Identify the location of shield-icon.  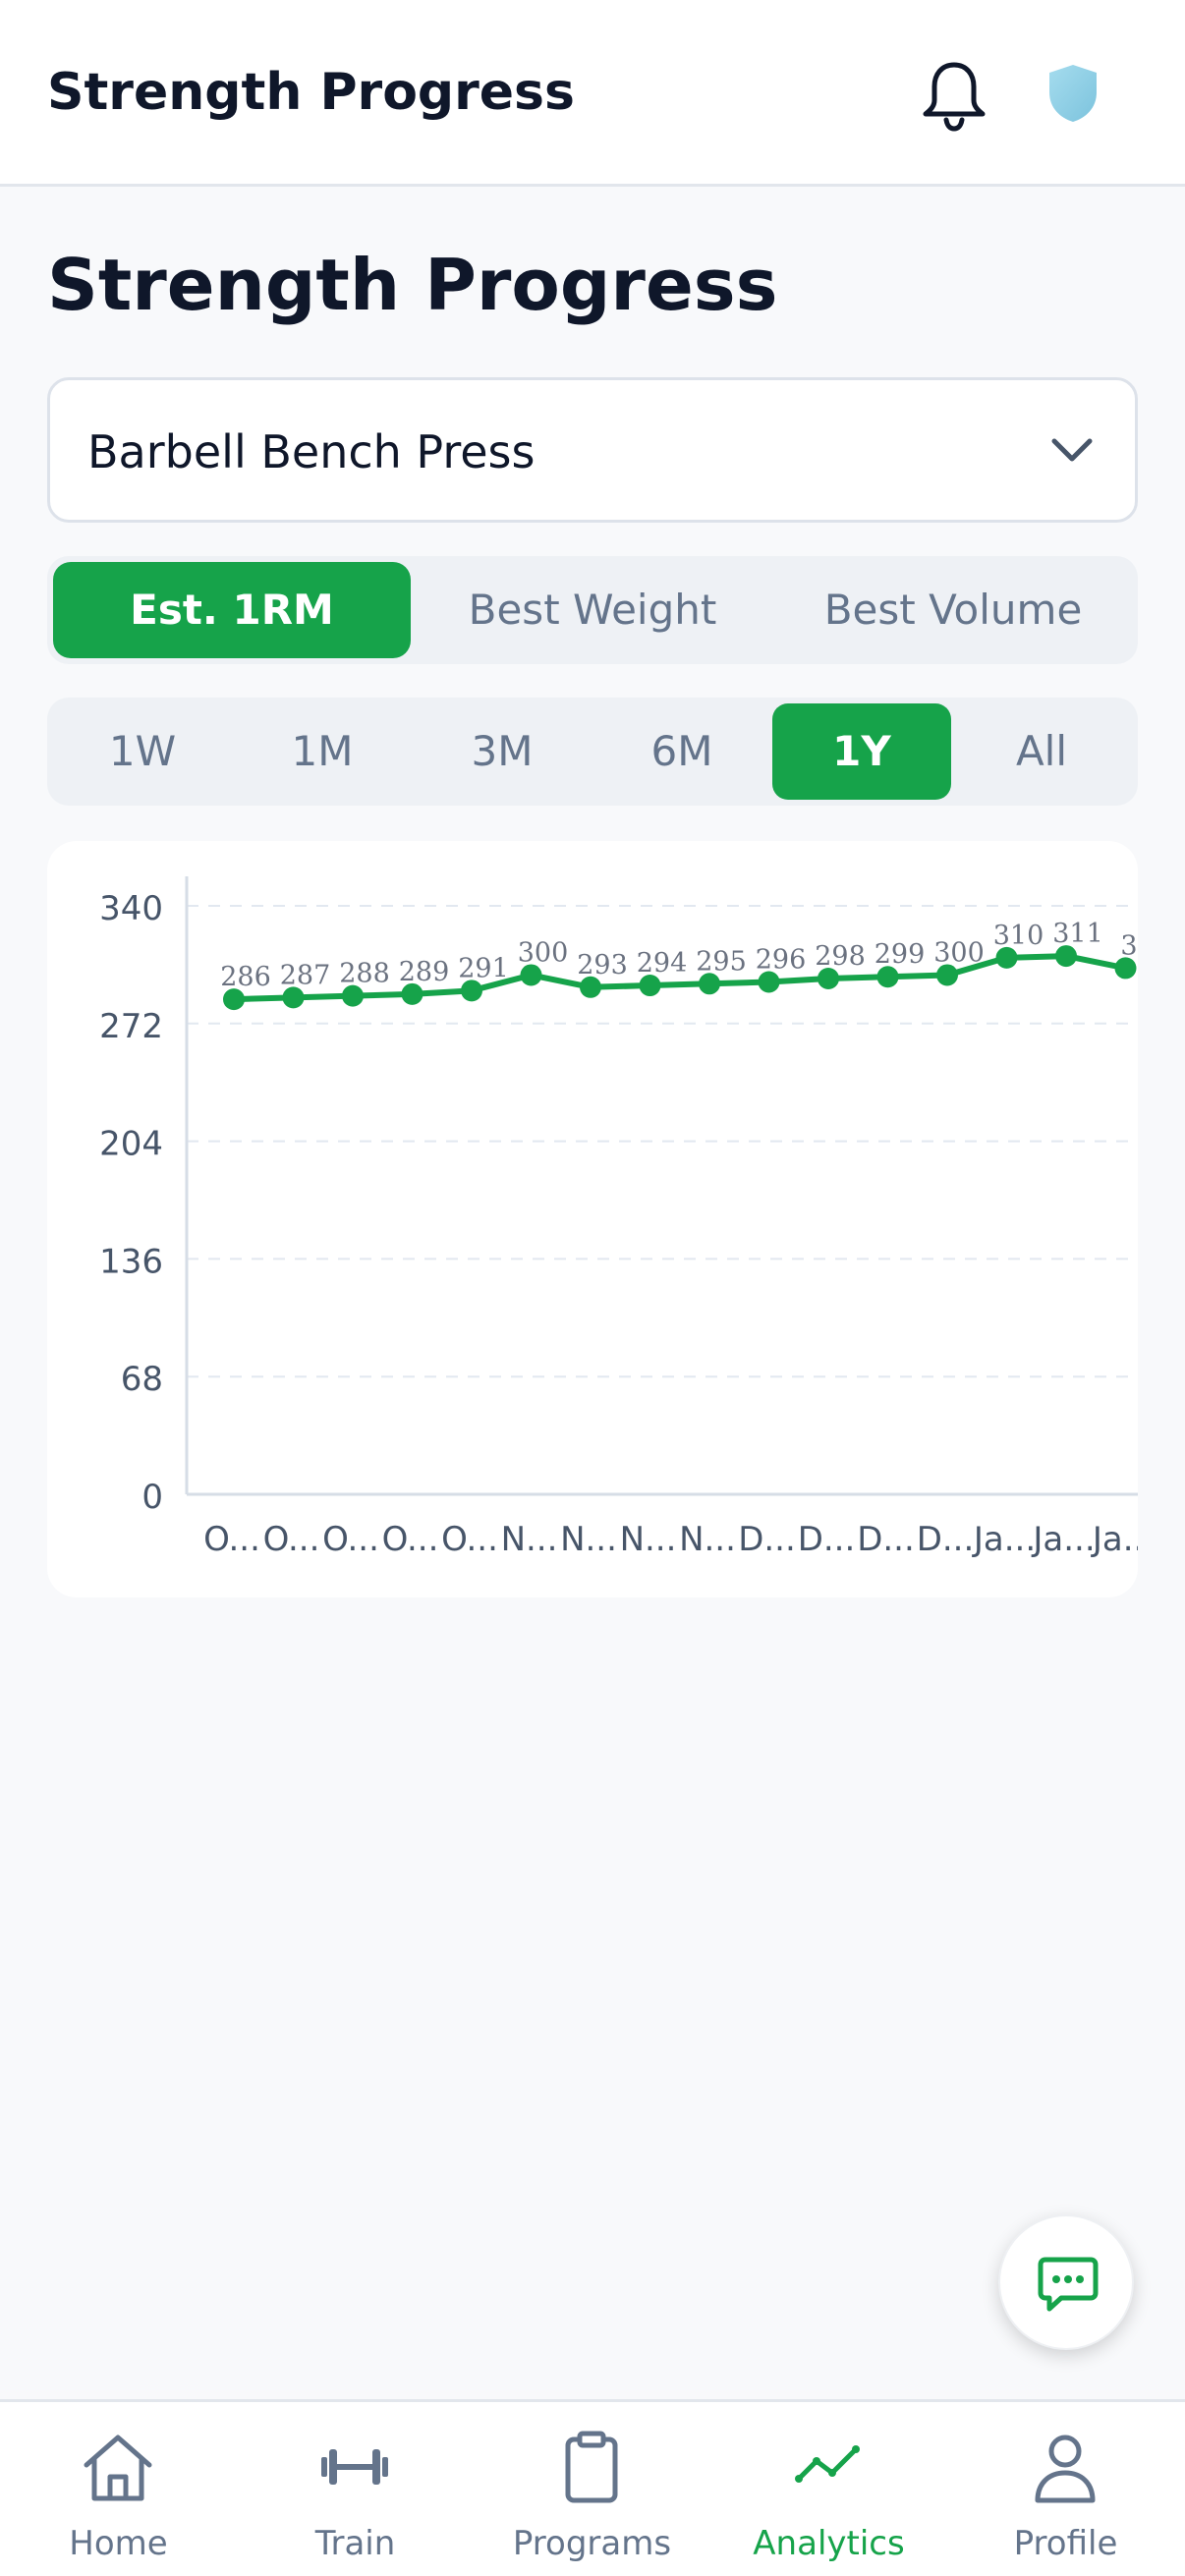
(1073, 93).